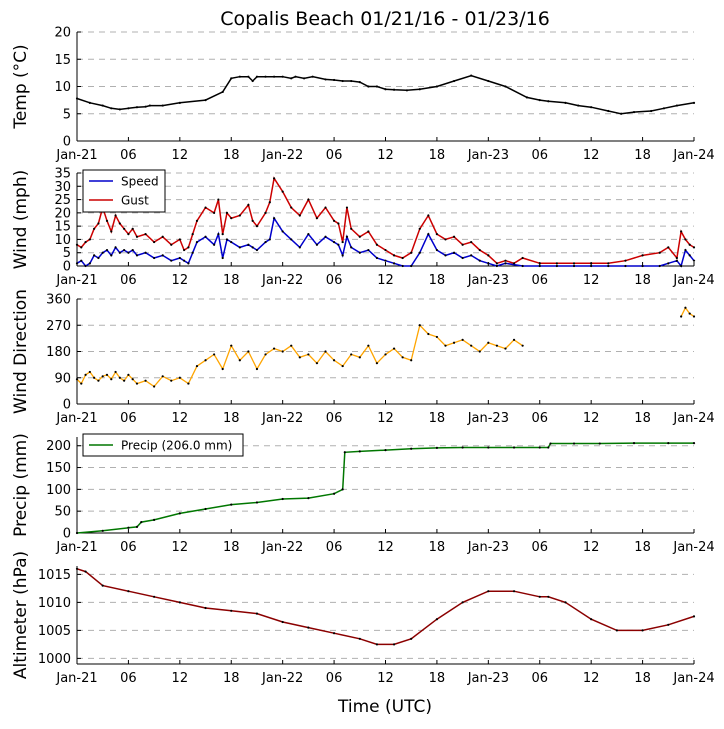  Describe the element at coordinates (163, 445) in the screenshot. I see `legend-precip: Precip (206.0 mm)` at that location.